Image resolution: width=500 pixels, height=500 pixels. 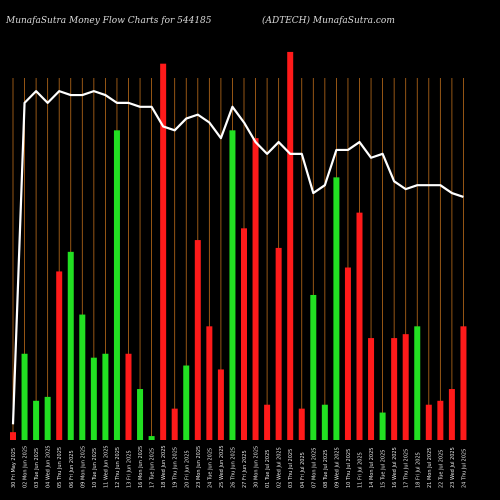 I want to click on x-tick-label: 13 Fri Jun 2025, so click(x=130, y=469).